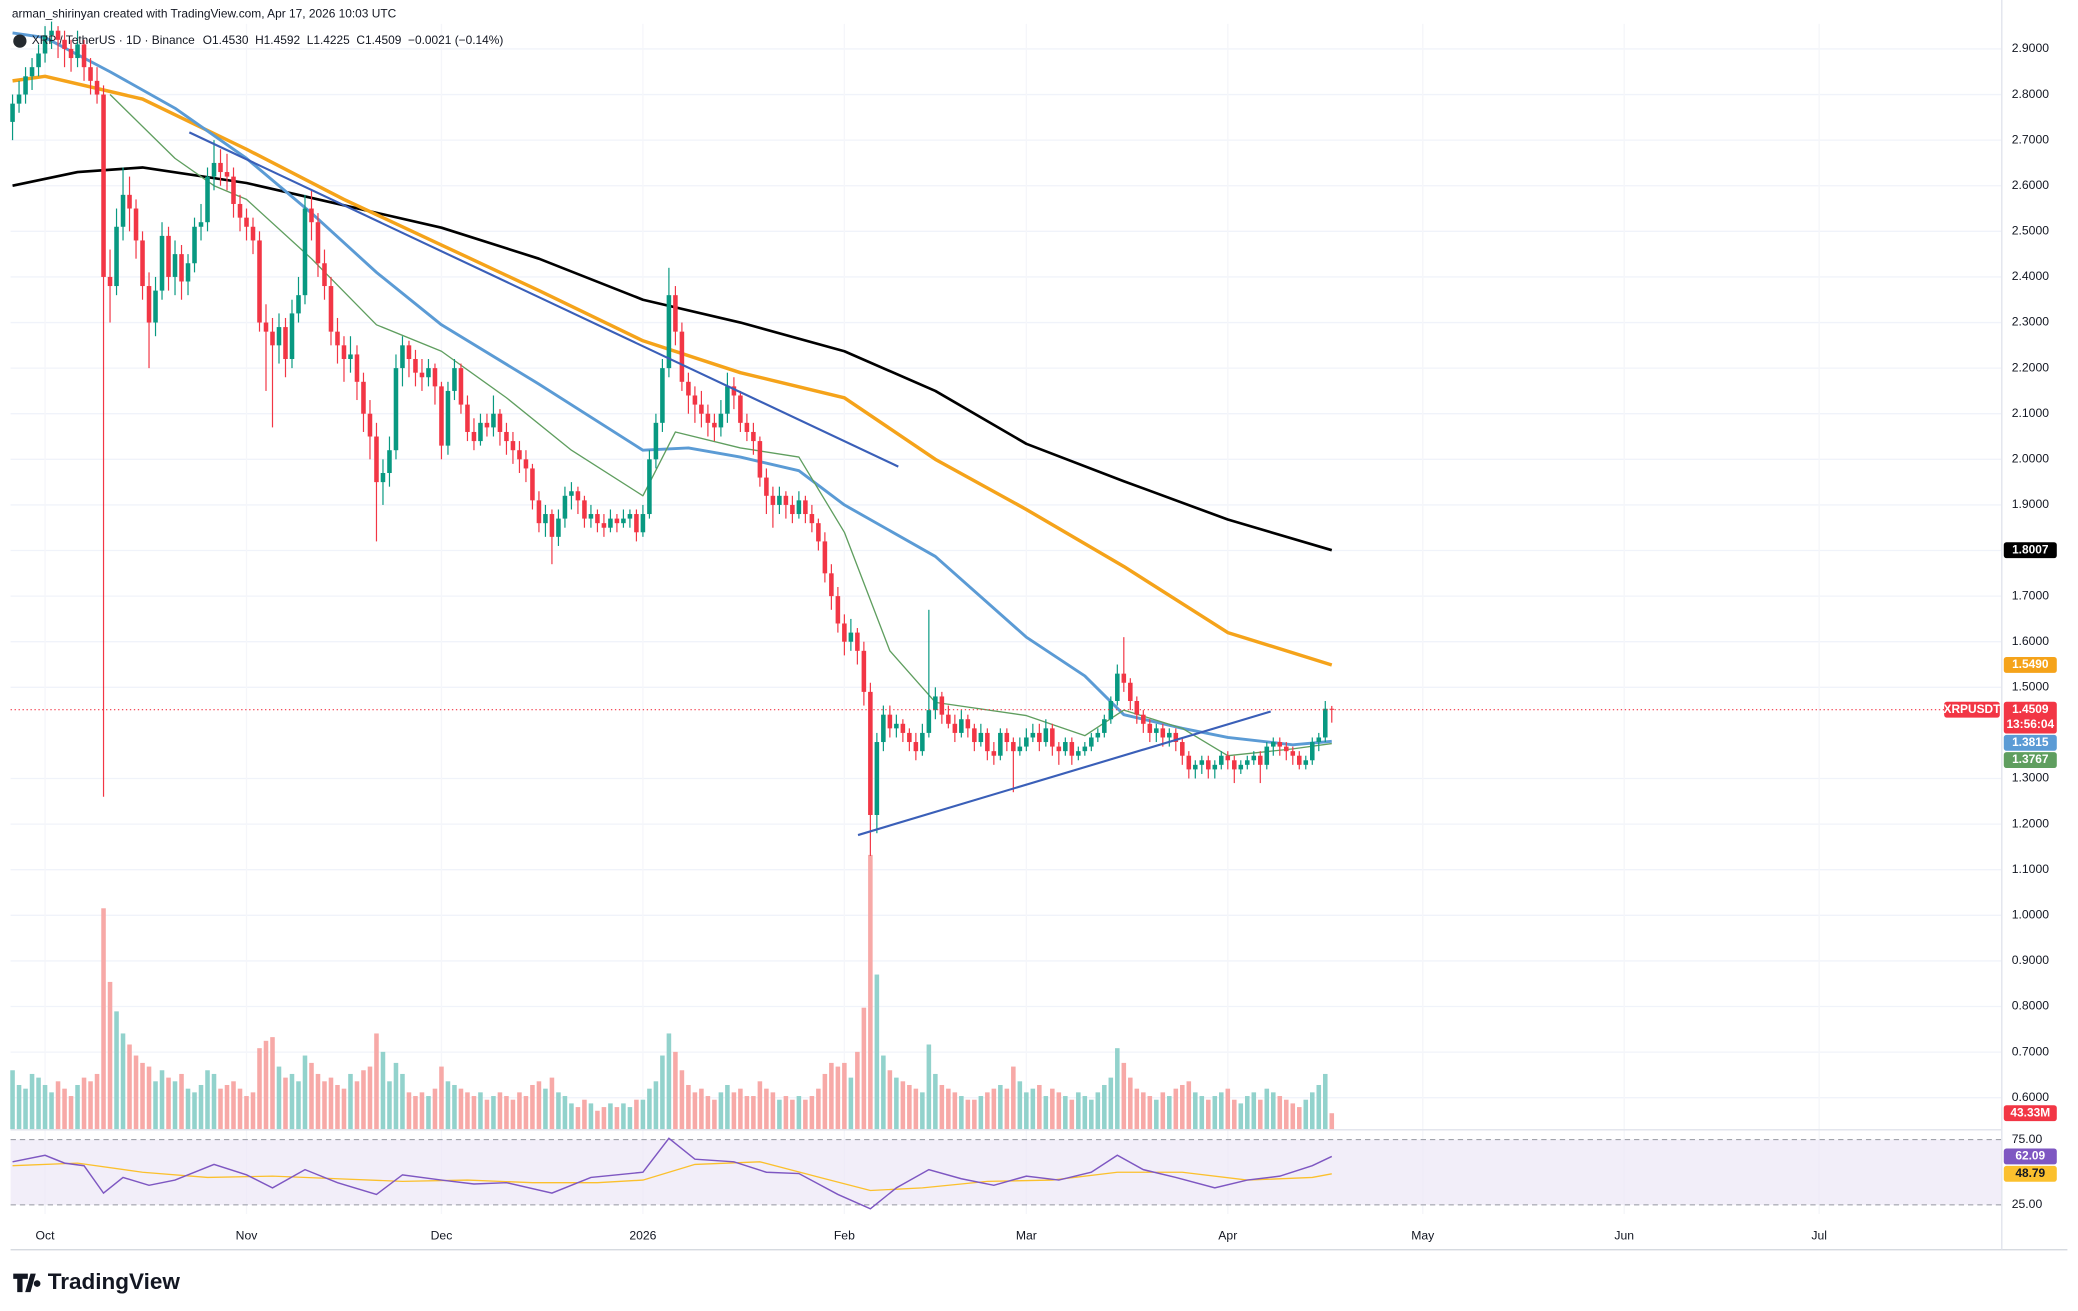  What do you see at coordinates (2030, 778) in the screenshot?
I see `y-tick-label: 1.3000` at bounding box center [2030, 778].